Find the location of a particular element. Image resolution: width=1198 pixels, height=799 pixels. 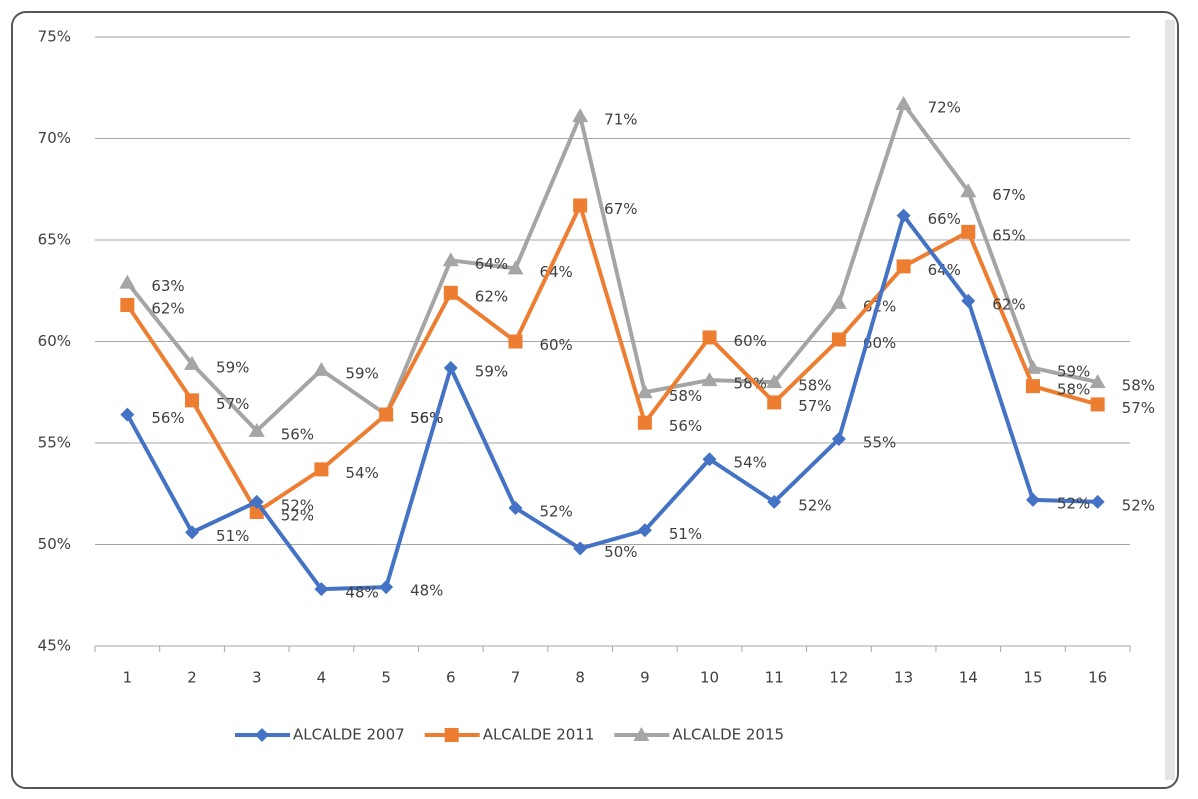

y-tick-label: 50% is located at coordinates (54, 544).